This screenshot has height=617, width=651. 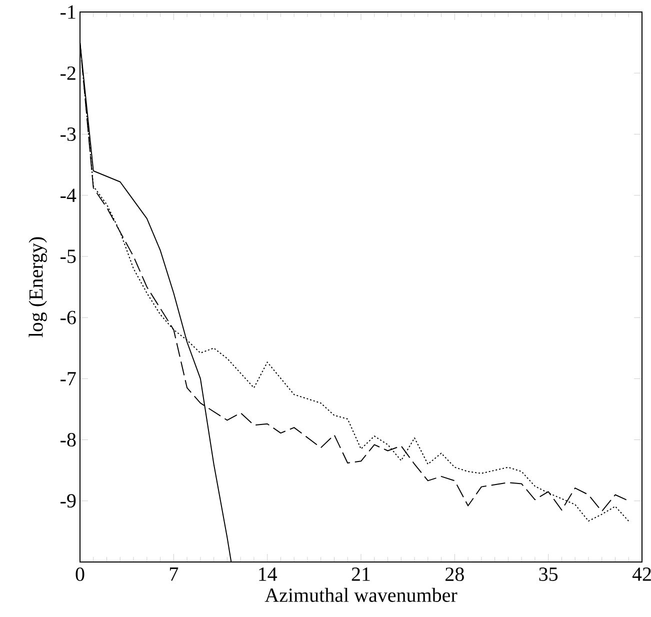 What do you see at coordinates (268, 574) in the screenshot?
I see `x-tick-label: 14` at bounding box center [268, 574].